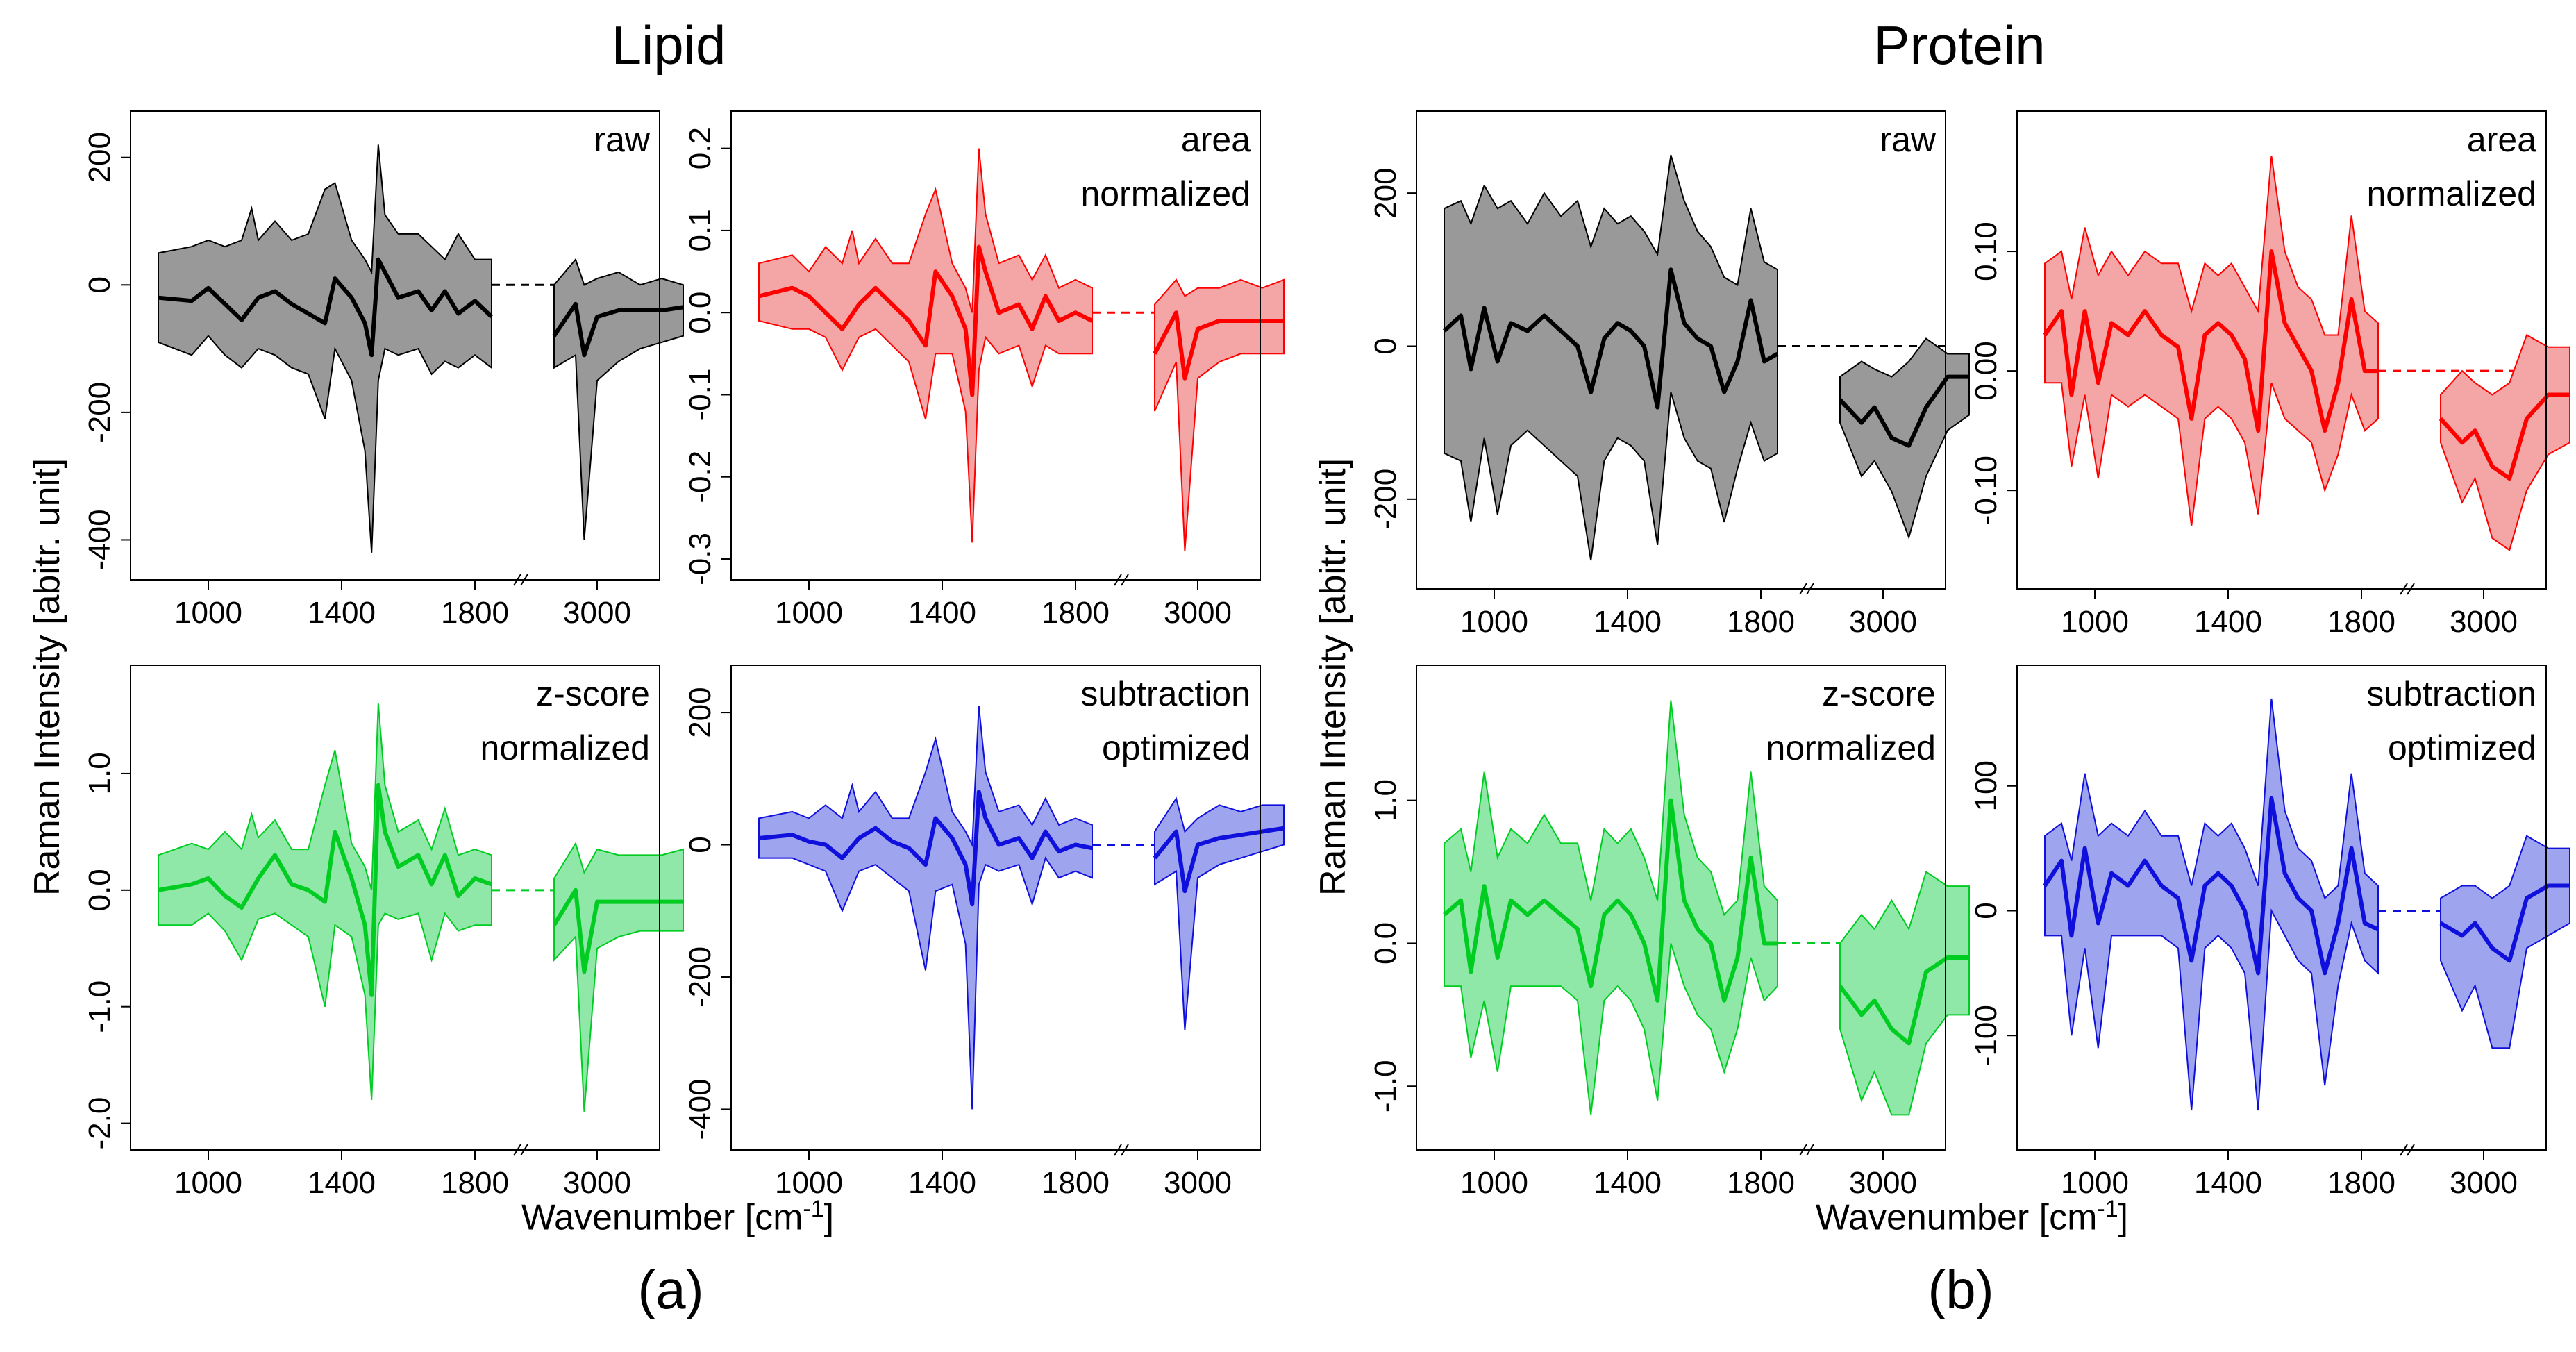 Image resolution: width=2576 pixels, height=1352 pixels. Describe the element at coordinates (2123, 1217) in the screenshot. I see `protein-x-axis-label-end: ]` at that location.